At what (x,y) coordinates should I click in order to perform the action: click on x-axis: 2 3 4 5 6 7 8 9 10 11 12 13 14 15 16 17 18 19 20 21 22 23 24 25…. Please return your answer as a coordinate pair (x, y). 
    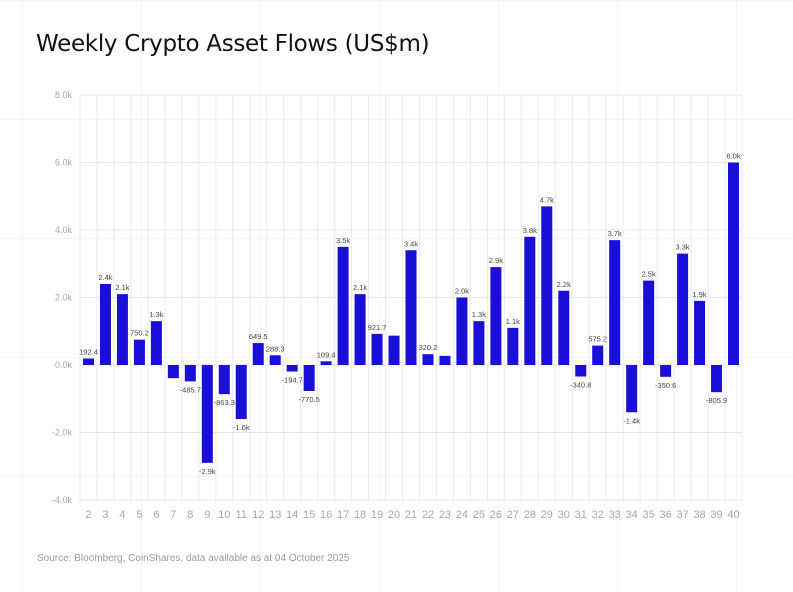
    Looking at the image, I should click on (412, 515).